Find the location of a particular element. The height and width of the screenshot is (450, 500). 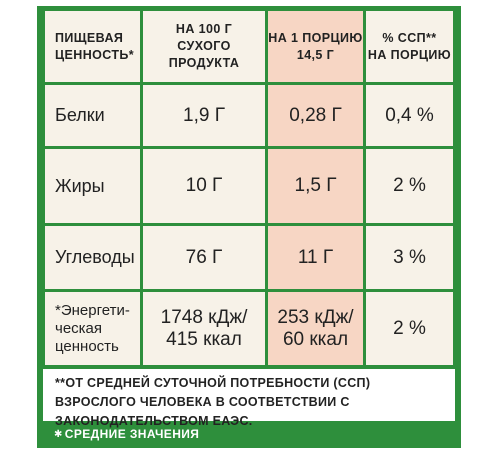

average-values-text: СРЕДНИЕ ЗНАЧЕНИЯ is located at coordinates (132, 434).